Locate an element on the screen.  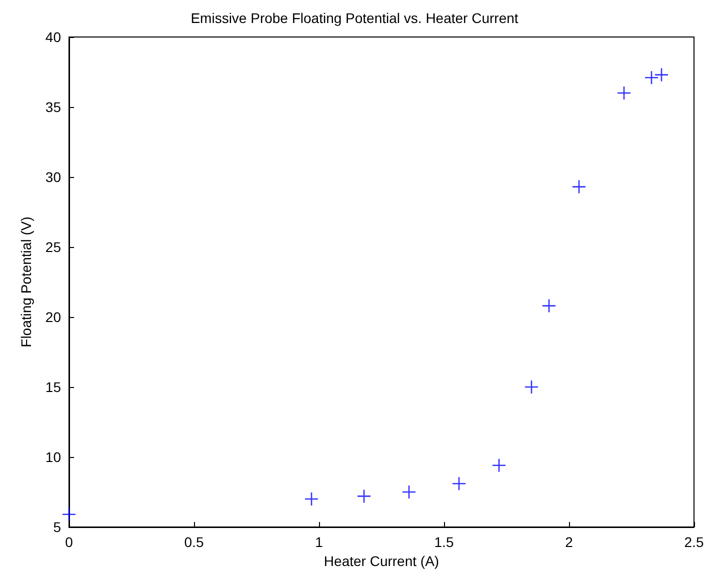
x-tick-label: 0.5 is located at coordinates (194, 542).